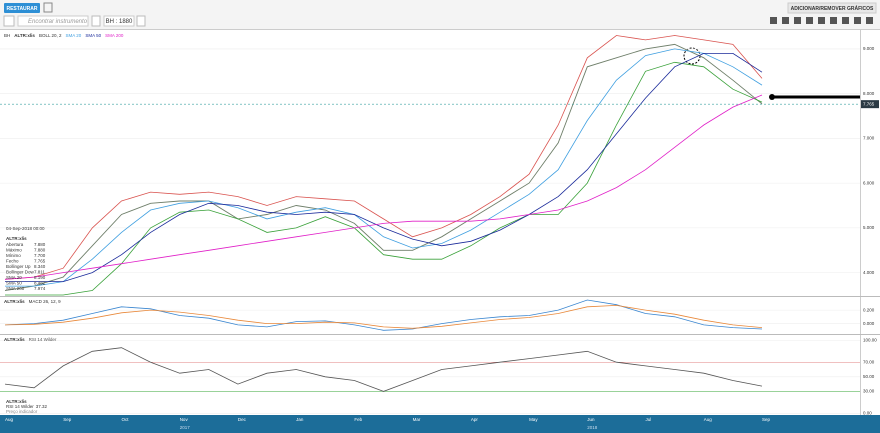 This screenshot has width=880, height=433. Describe the element at coordinates (869, 309) in the screenshot. I see `y-tick-label: 0.200` at that location.